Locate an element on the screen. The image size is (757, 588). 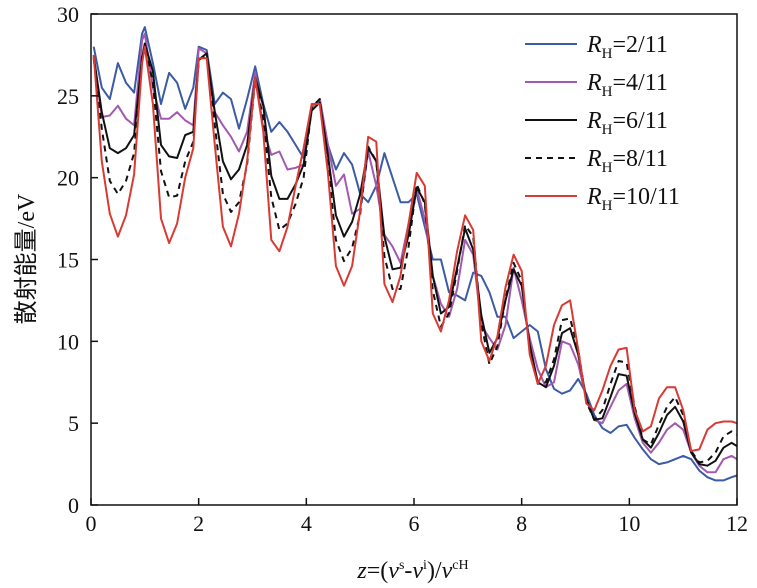
legend-label: RH=2/11 is located at coordinates (627, 47).